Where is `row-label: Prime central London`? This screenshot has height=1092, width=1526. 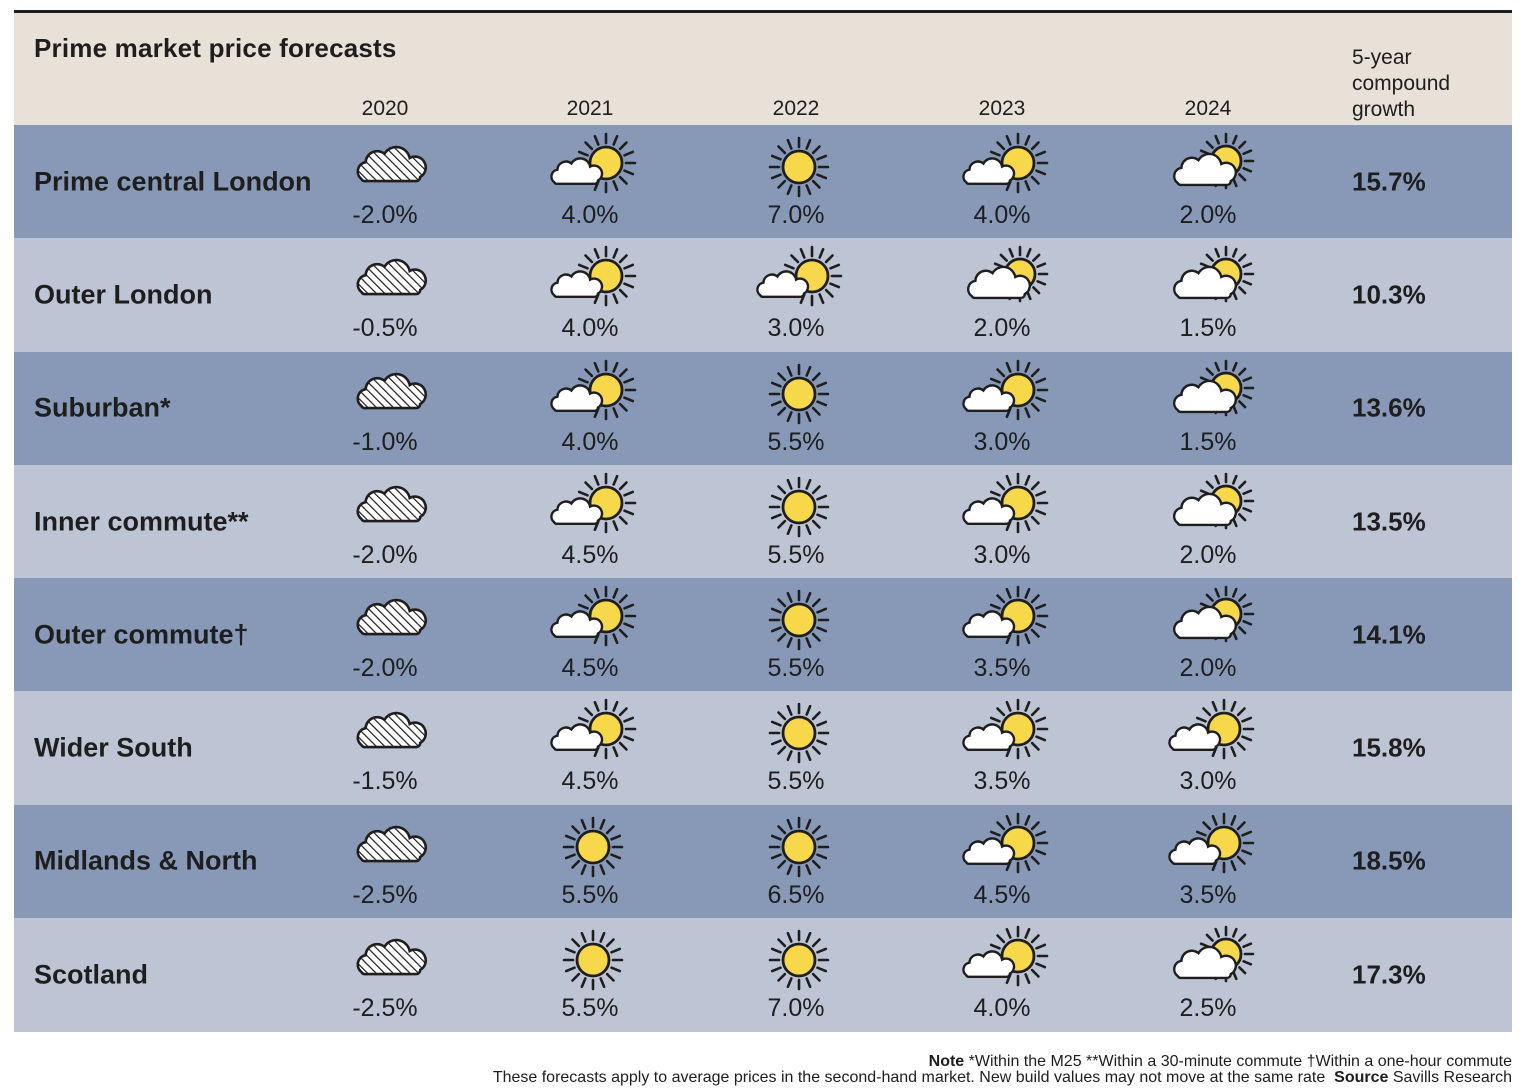 row-label: Prime central London is located at coordinates (173, 181).